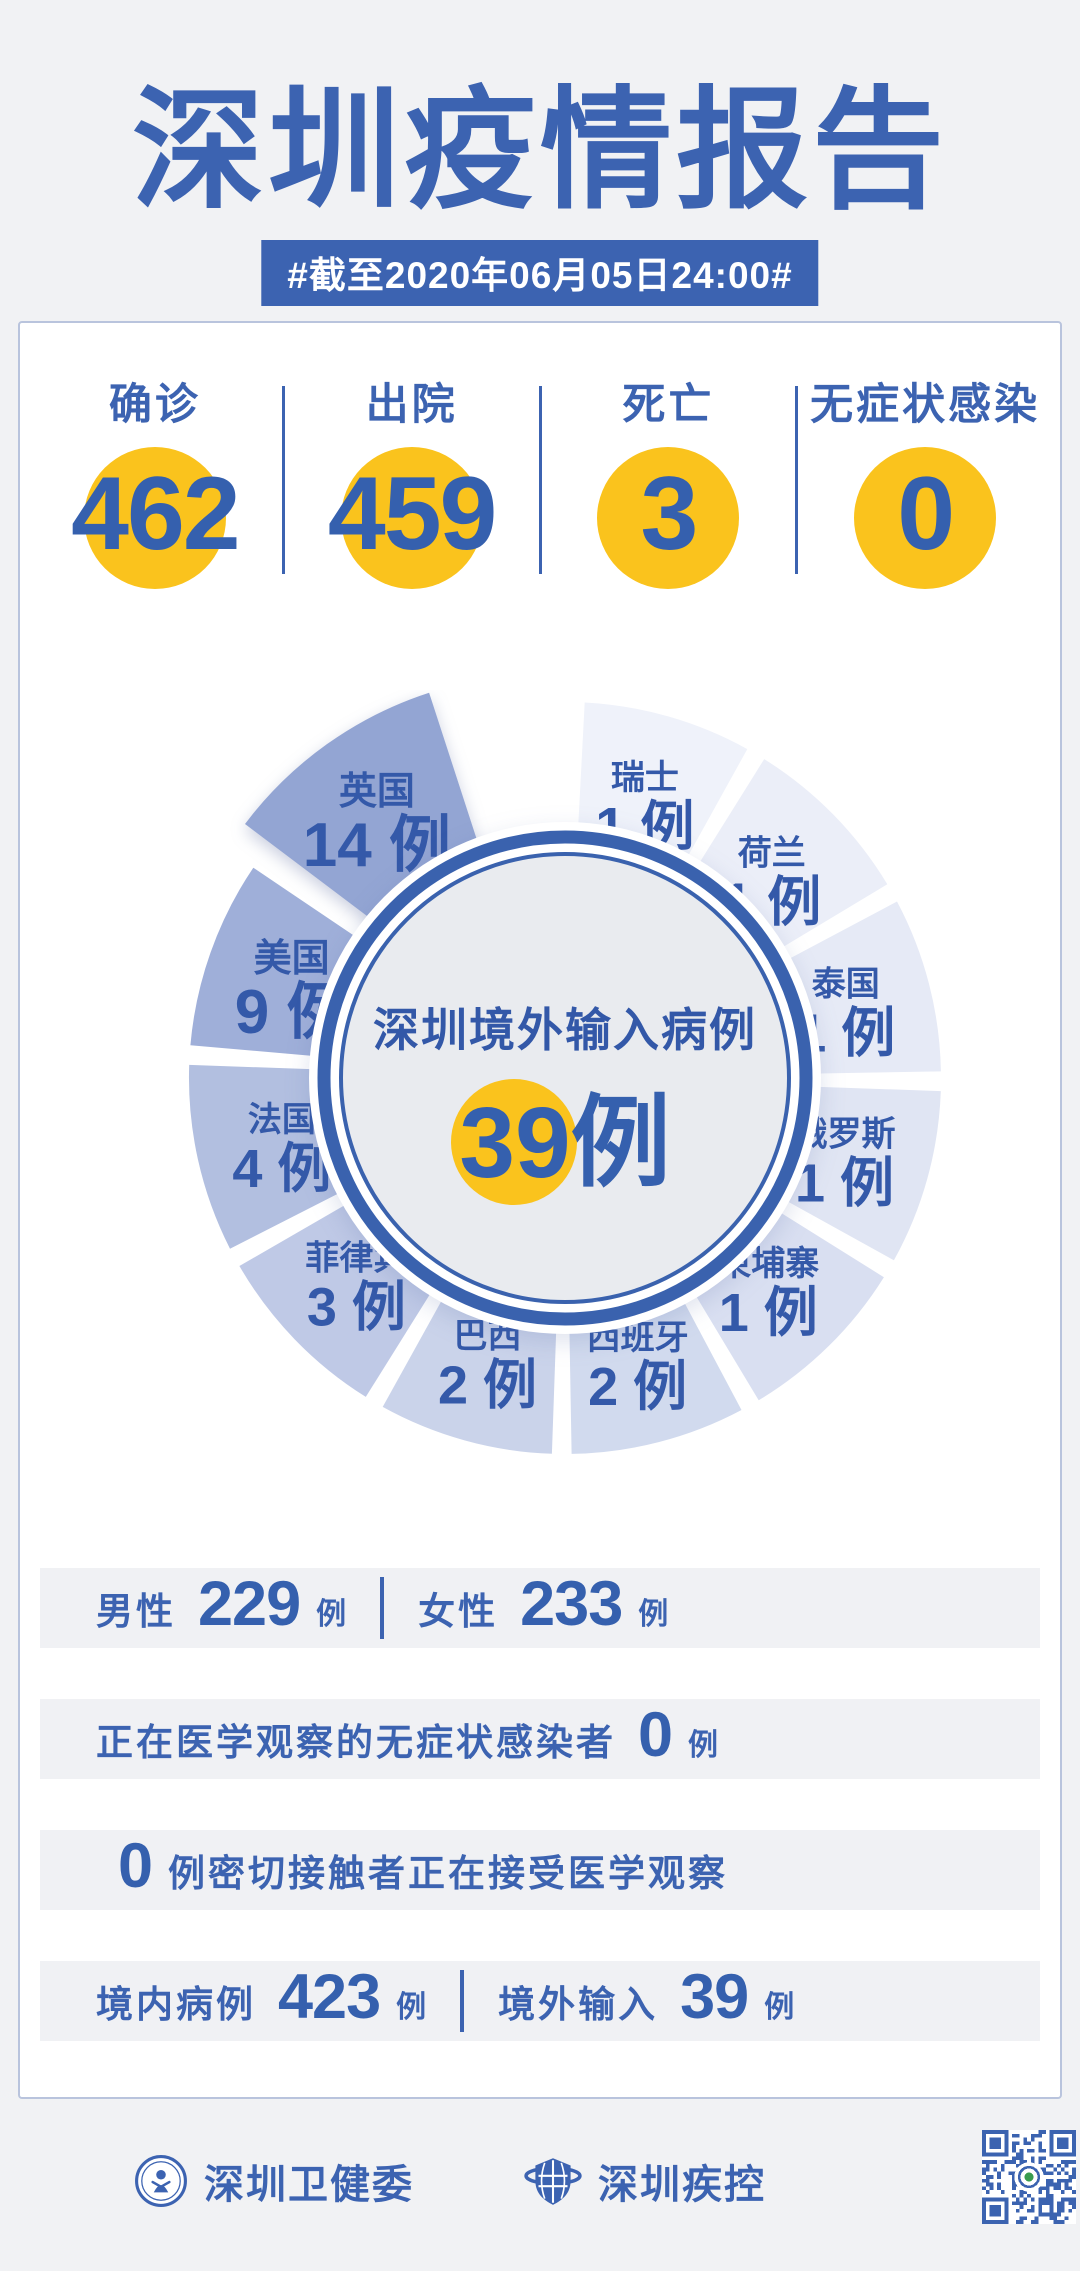 The image size is (1080, 2271). I want to click on pie-slice-value: 1 例, so click(844, 1184).